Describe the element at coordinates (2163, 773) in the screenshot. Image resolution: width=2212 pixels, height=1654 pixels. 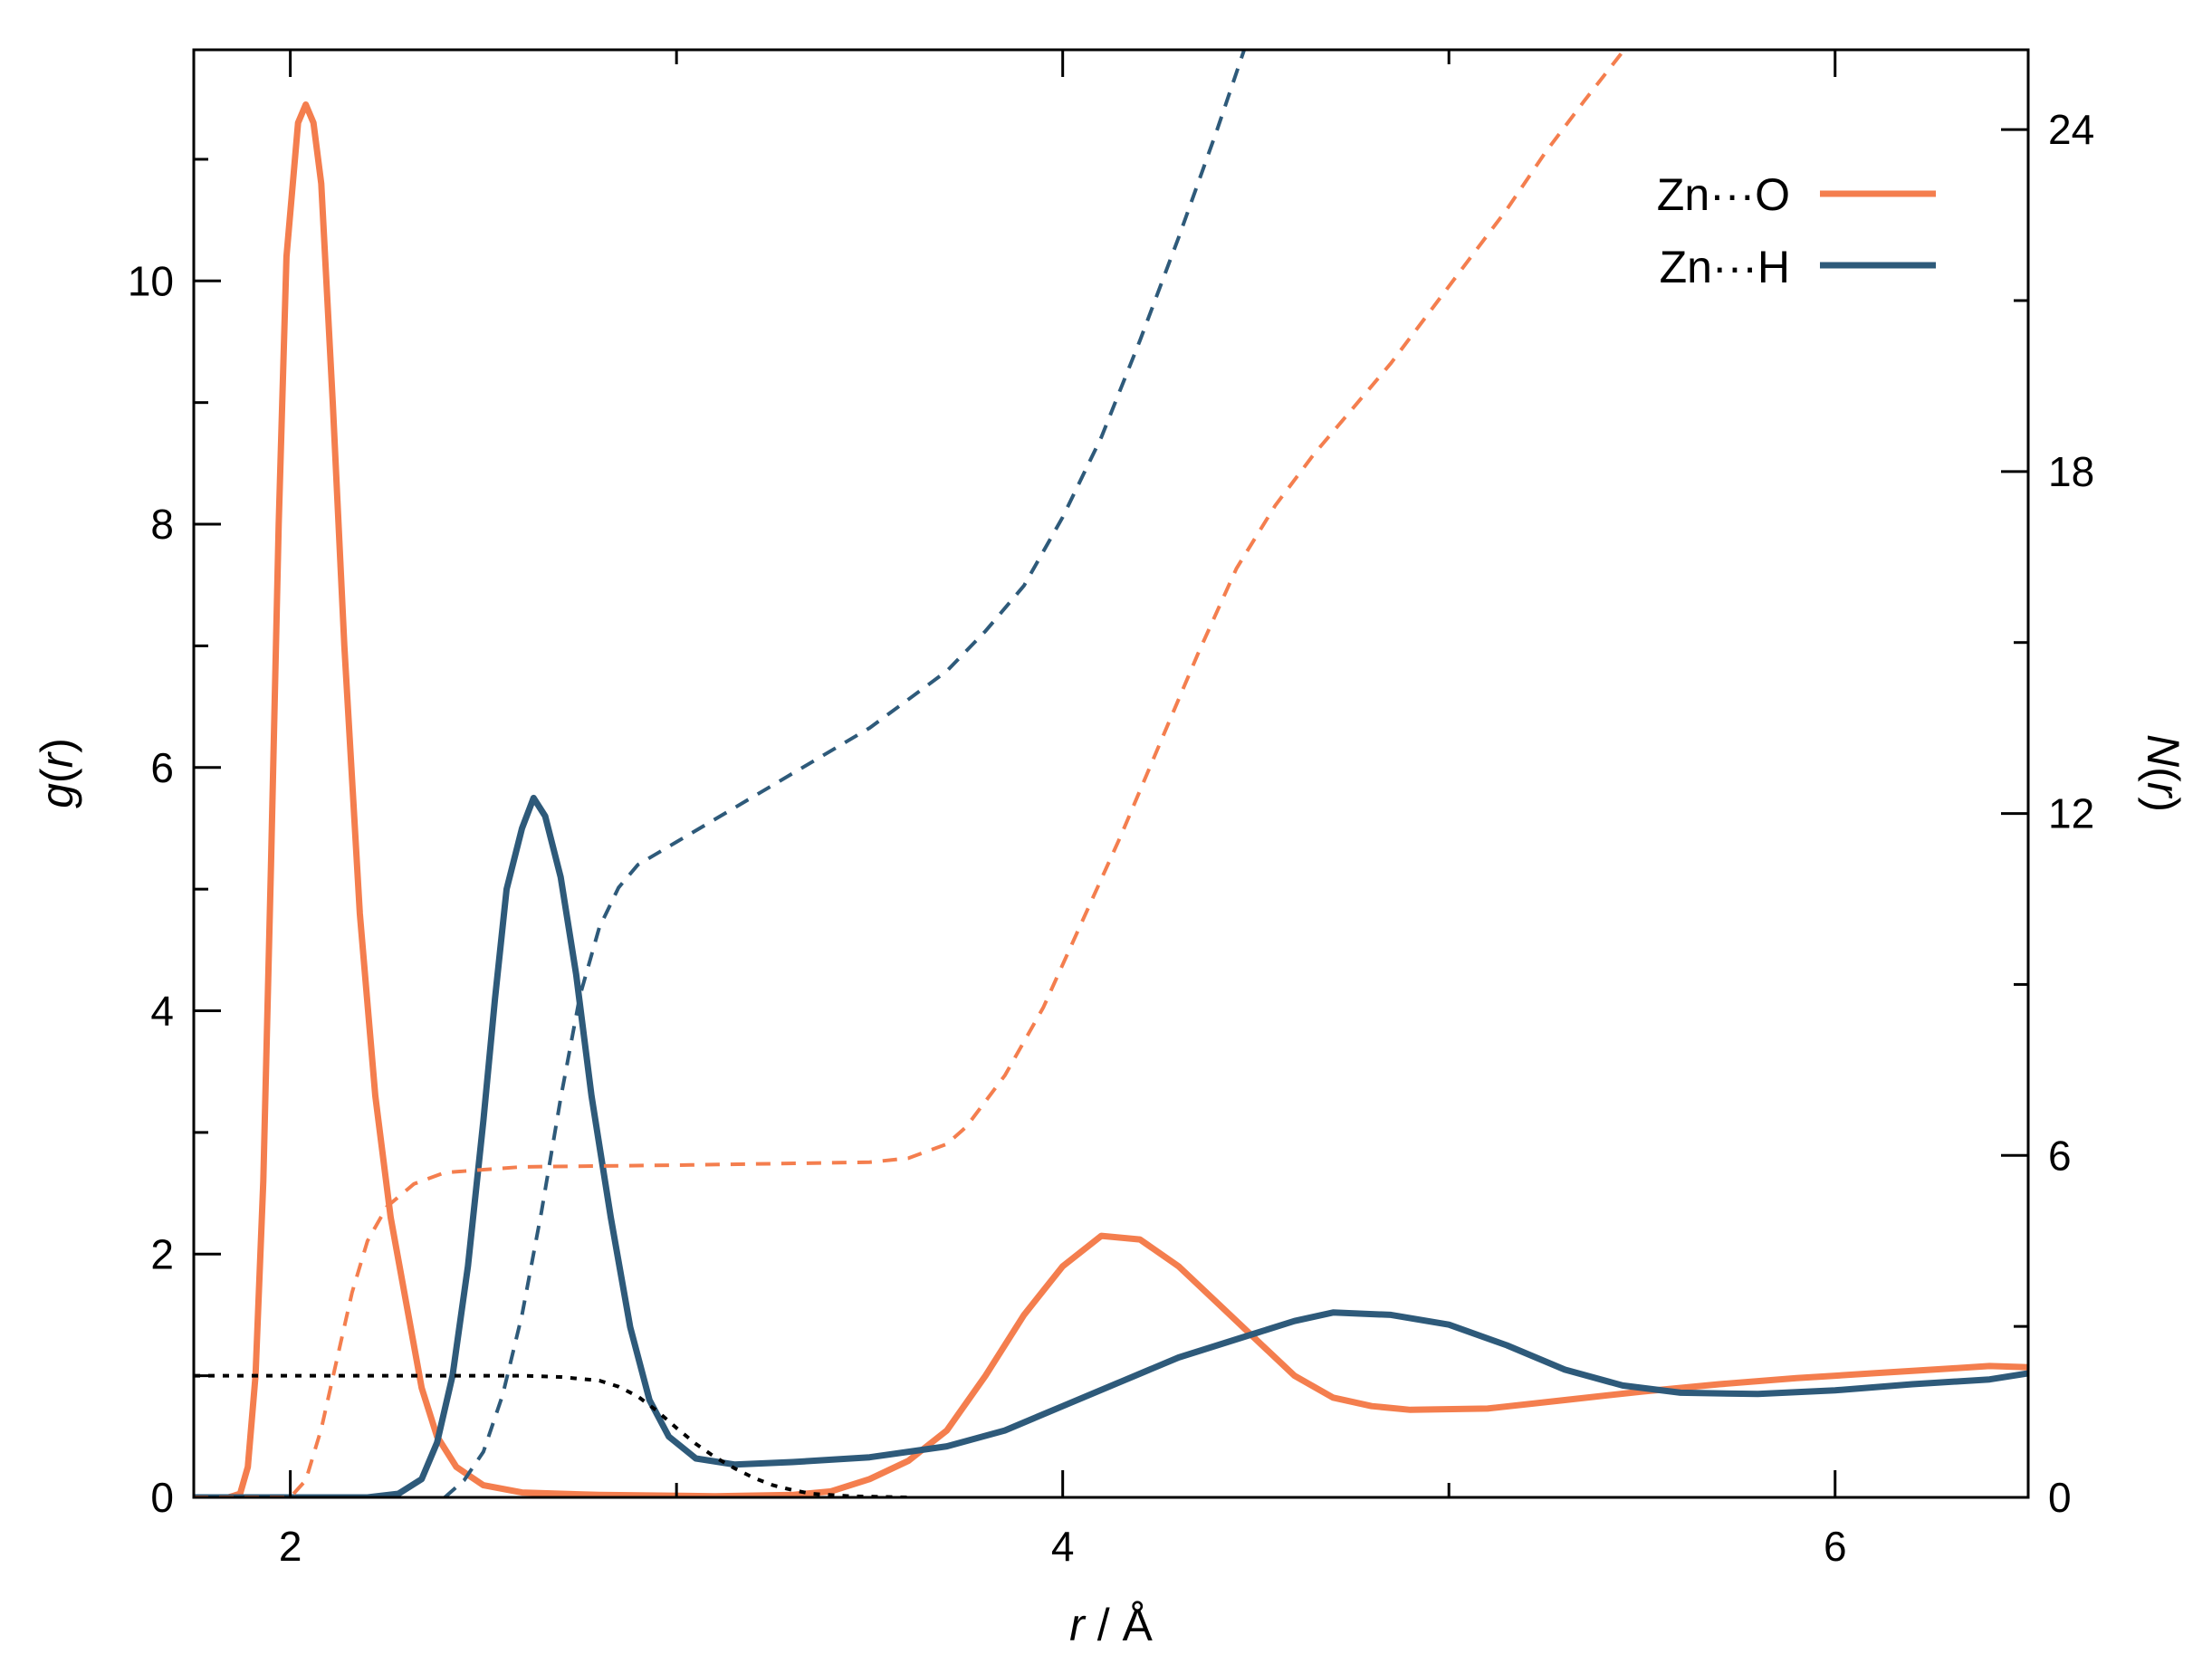
I see `y-axis-right-label: N(r)` at that location.